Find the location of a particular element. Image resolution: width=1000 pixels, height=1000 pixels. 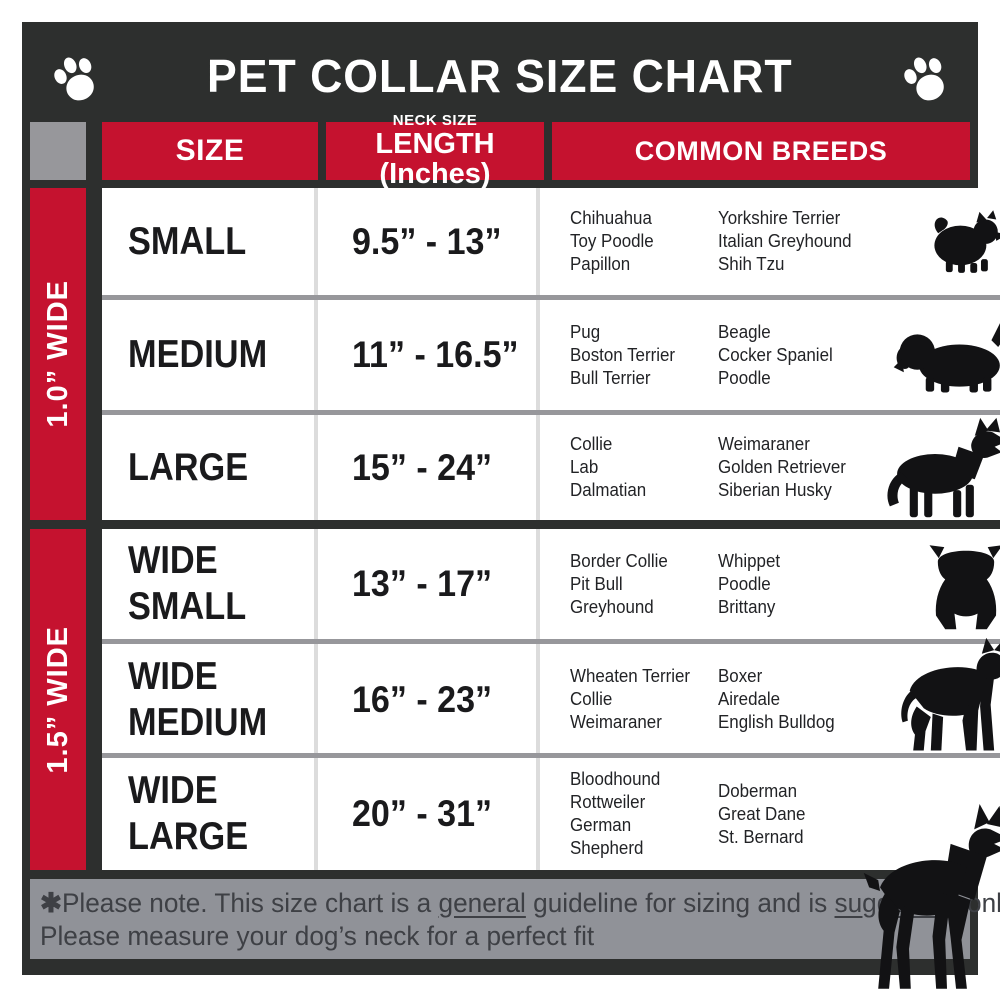

neck-length-heading: LENGTH (Inches) is located at coordinates (435, 159).